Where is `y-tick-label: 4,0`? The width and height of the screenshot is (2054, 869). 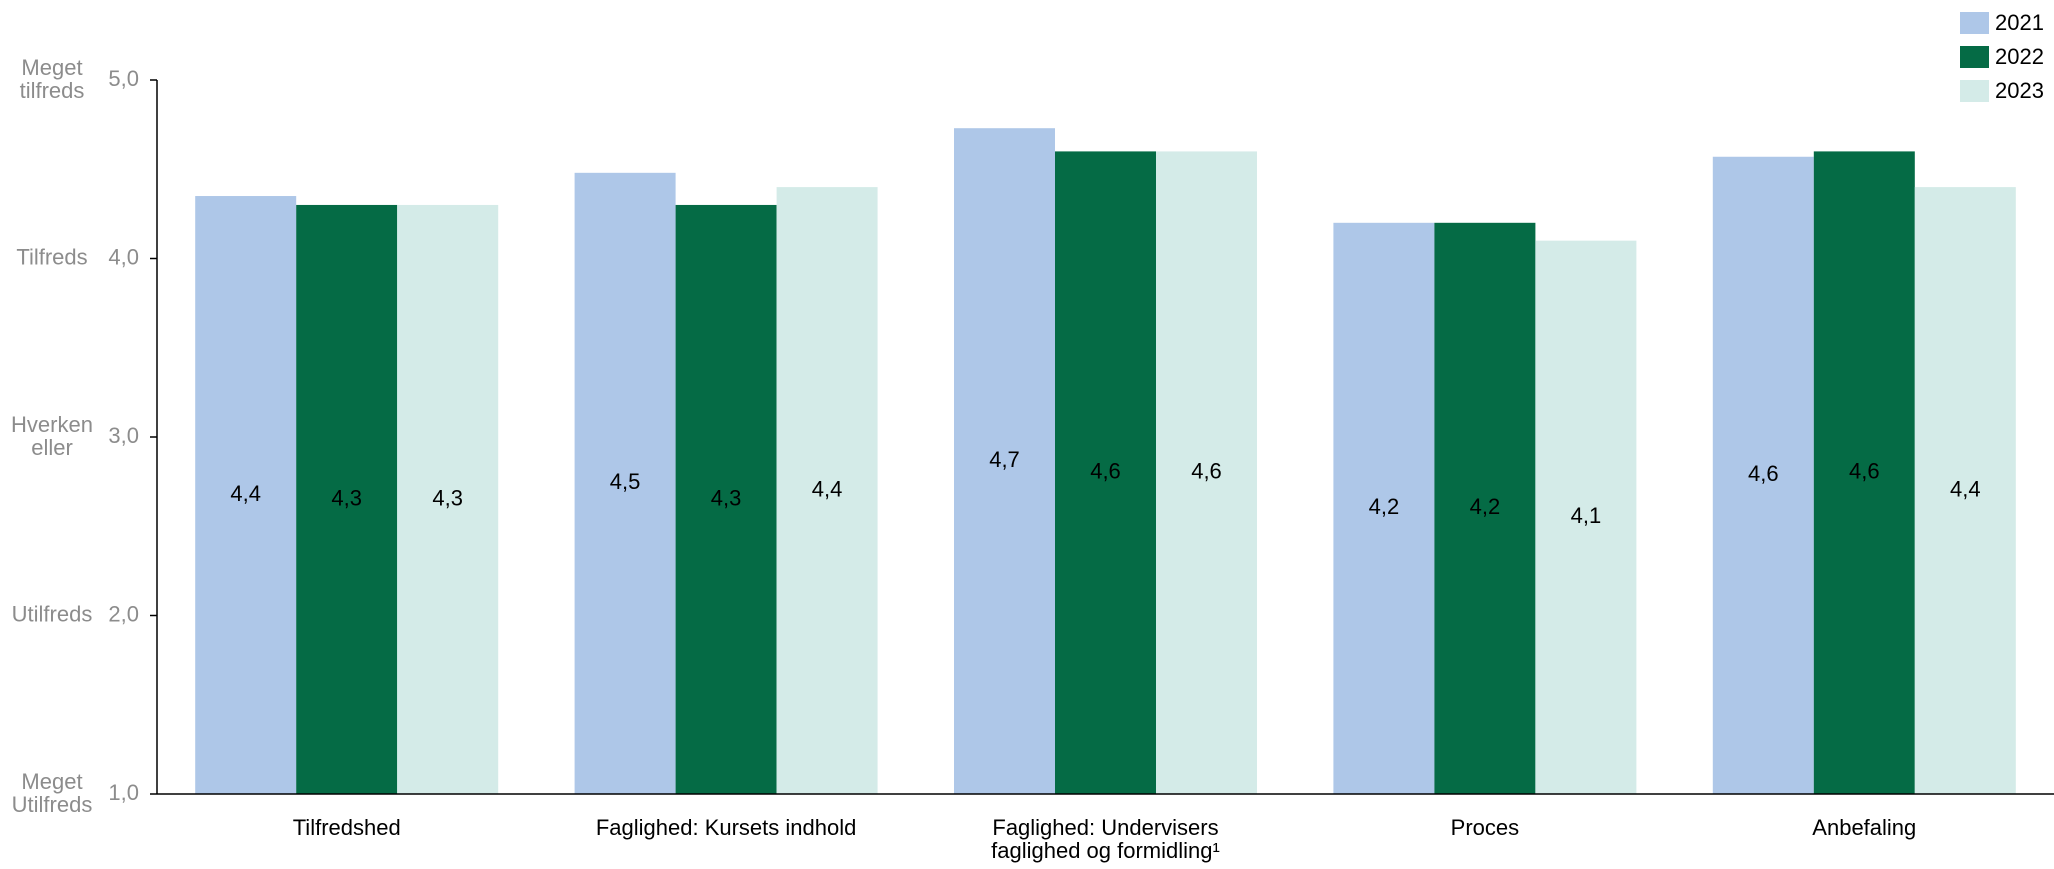
y-tick-label: 4,0 is located at coordinates (123, 256).